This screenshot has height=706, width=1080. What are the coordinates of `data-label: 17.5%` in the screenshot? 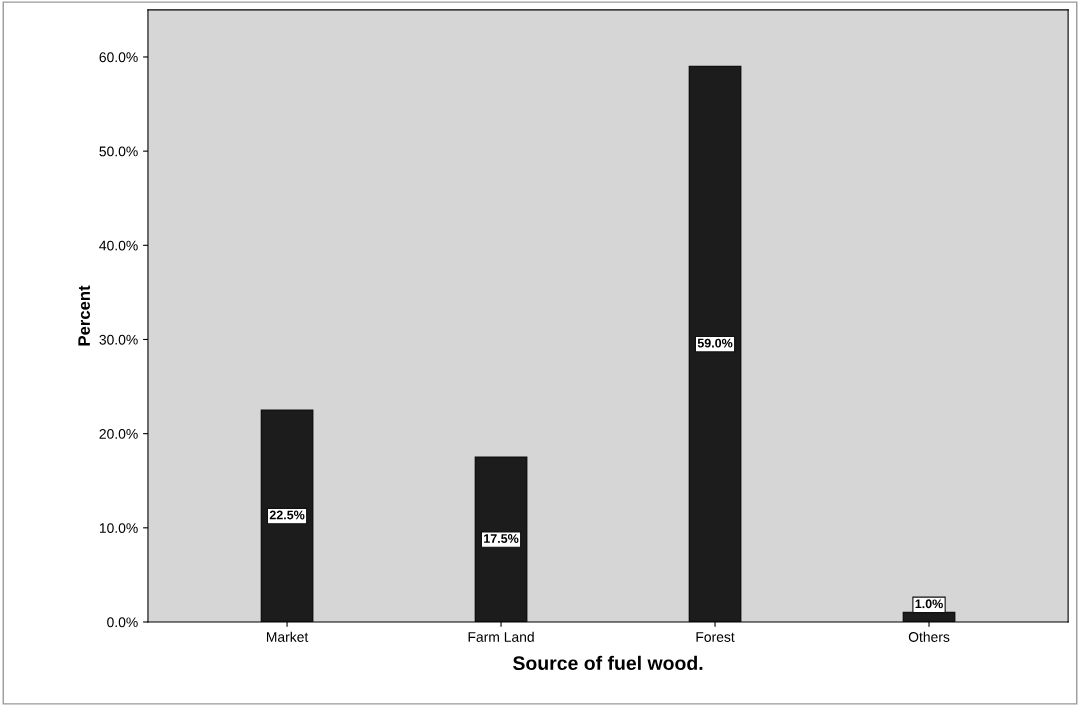 It's located at (501, 538).